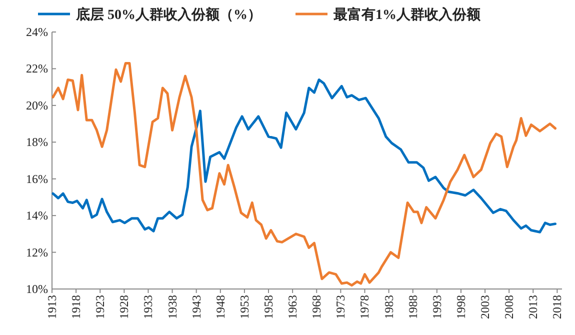 The image size is (575, 335). I want to click on x-tick-label: 1958, so click(269, 307).